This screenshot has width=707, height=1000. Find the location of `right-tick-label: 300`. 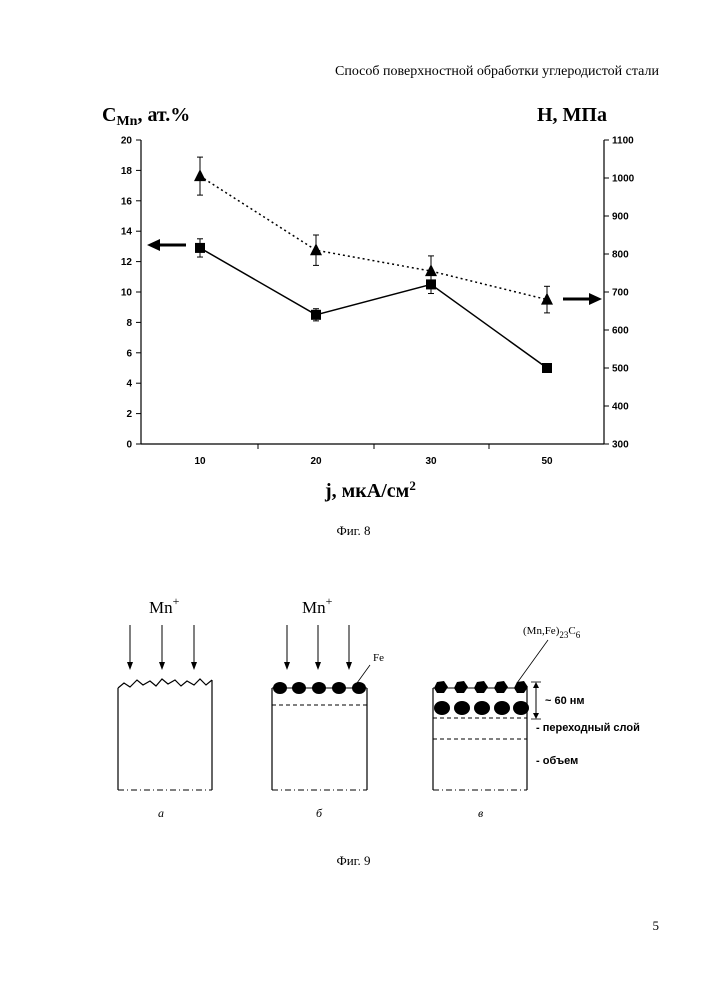

right-tick-label: 300 is located at coordinates (620, 445).